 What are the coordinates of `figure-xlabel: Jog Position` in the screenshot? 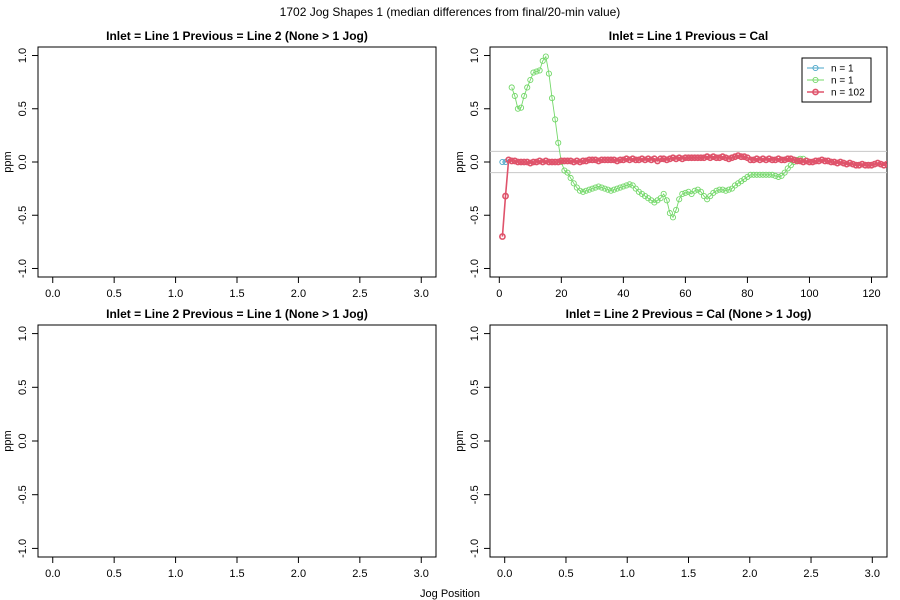 It's located at (450, 594).